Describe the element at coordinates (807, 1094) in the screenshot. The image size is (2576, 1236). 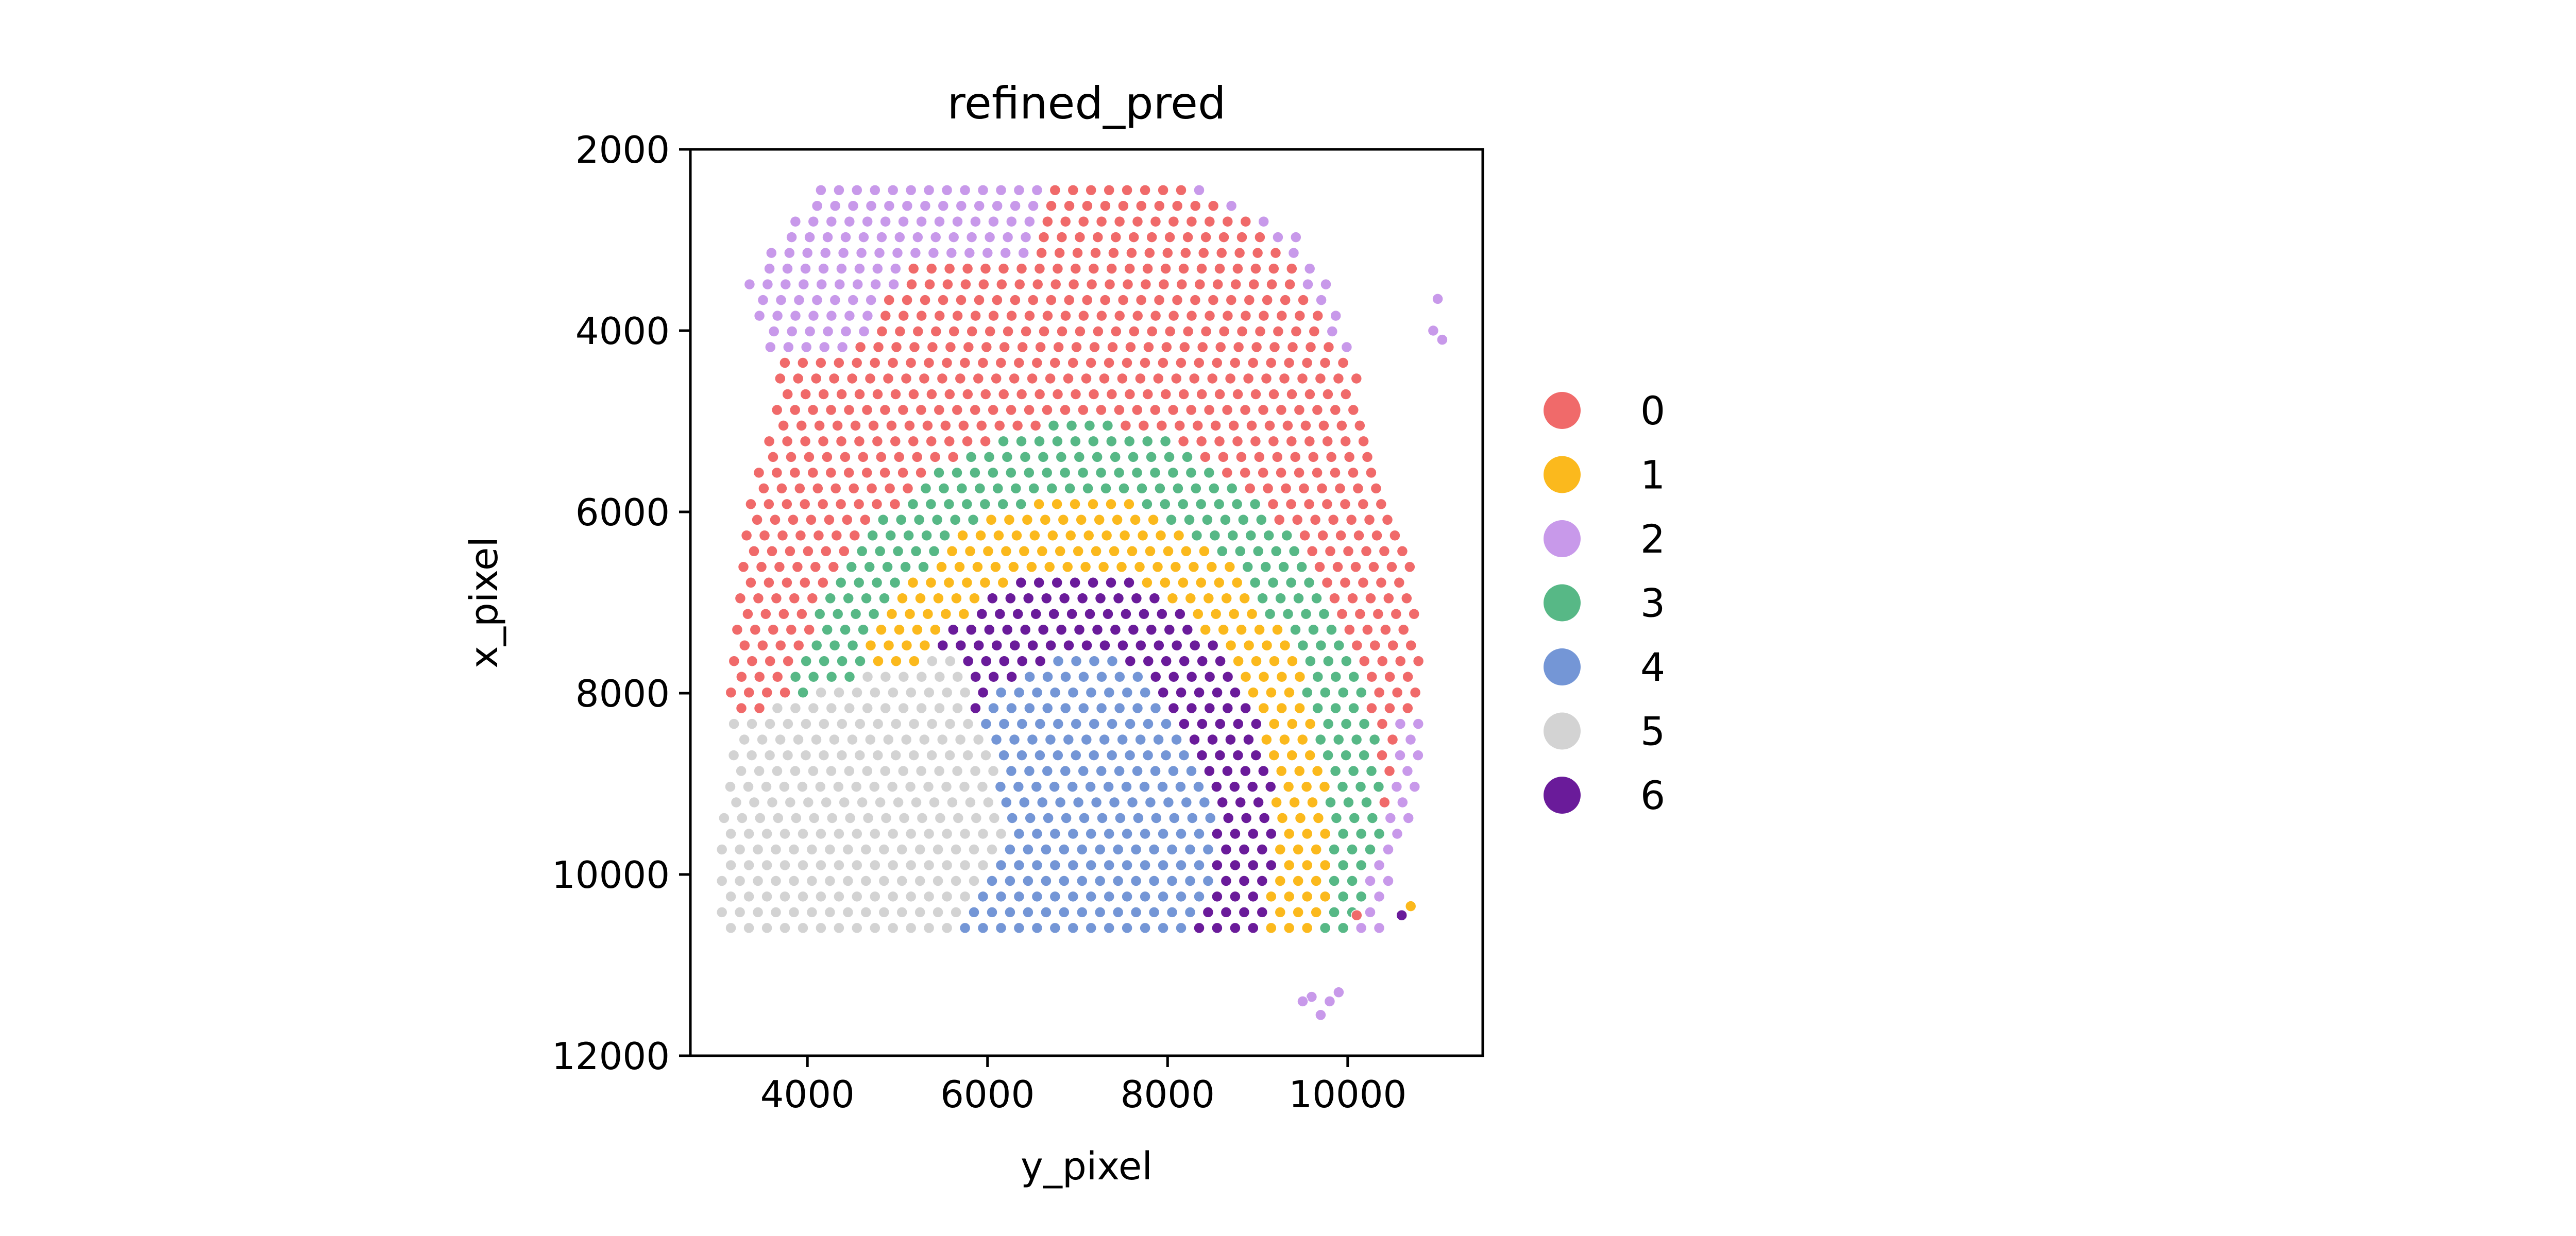
I see `x-tick-label: 4000` at that location.